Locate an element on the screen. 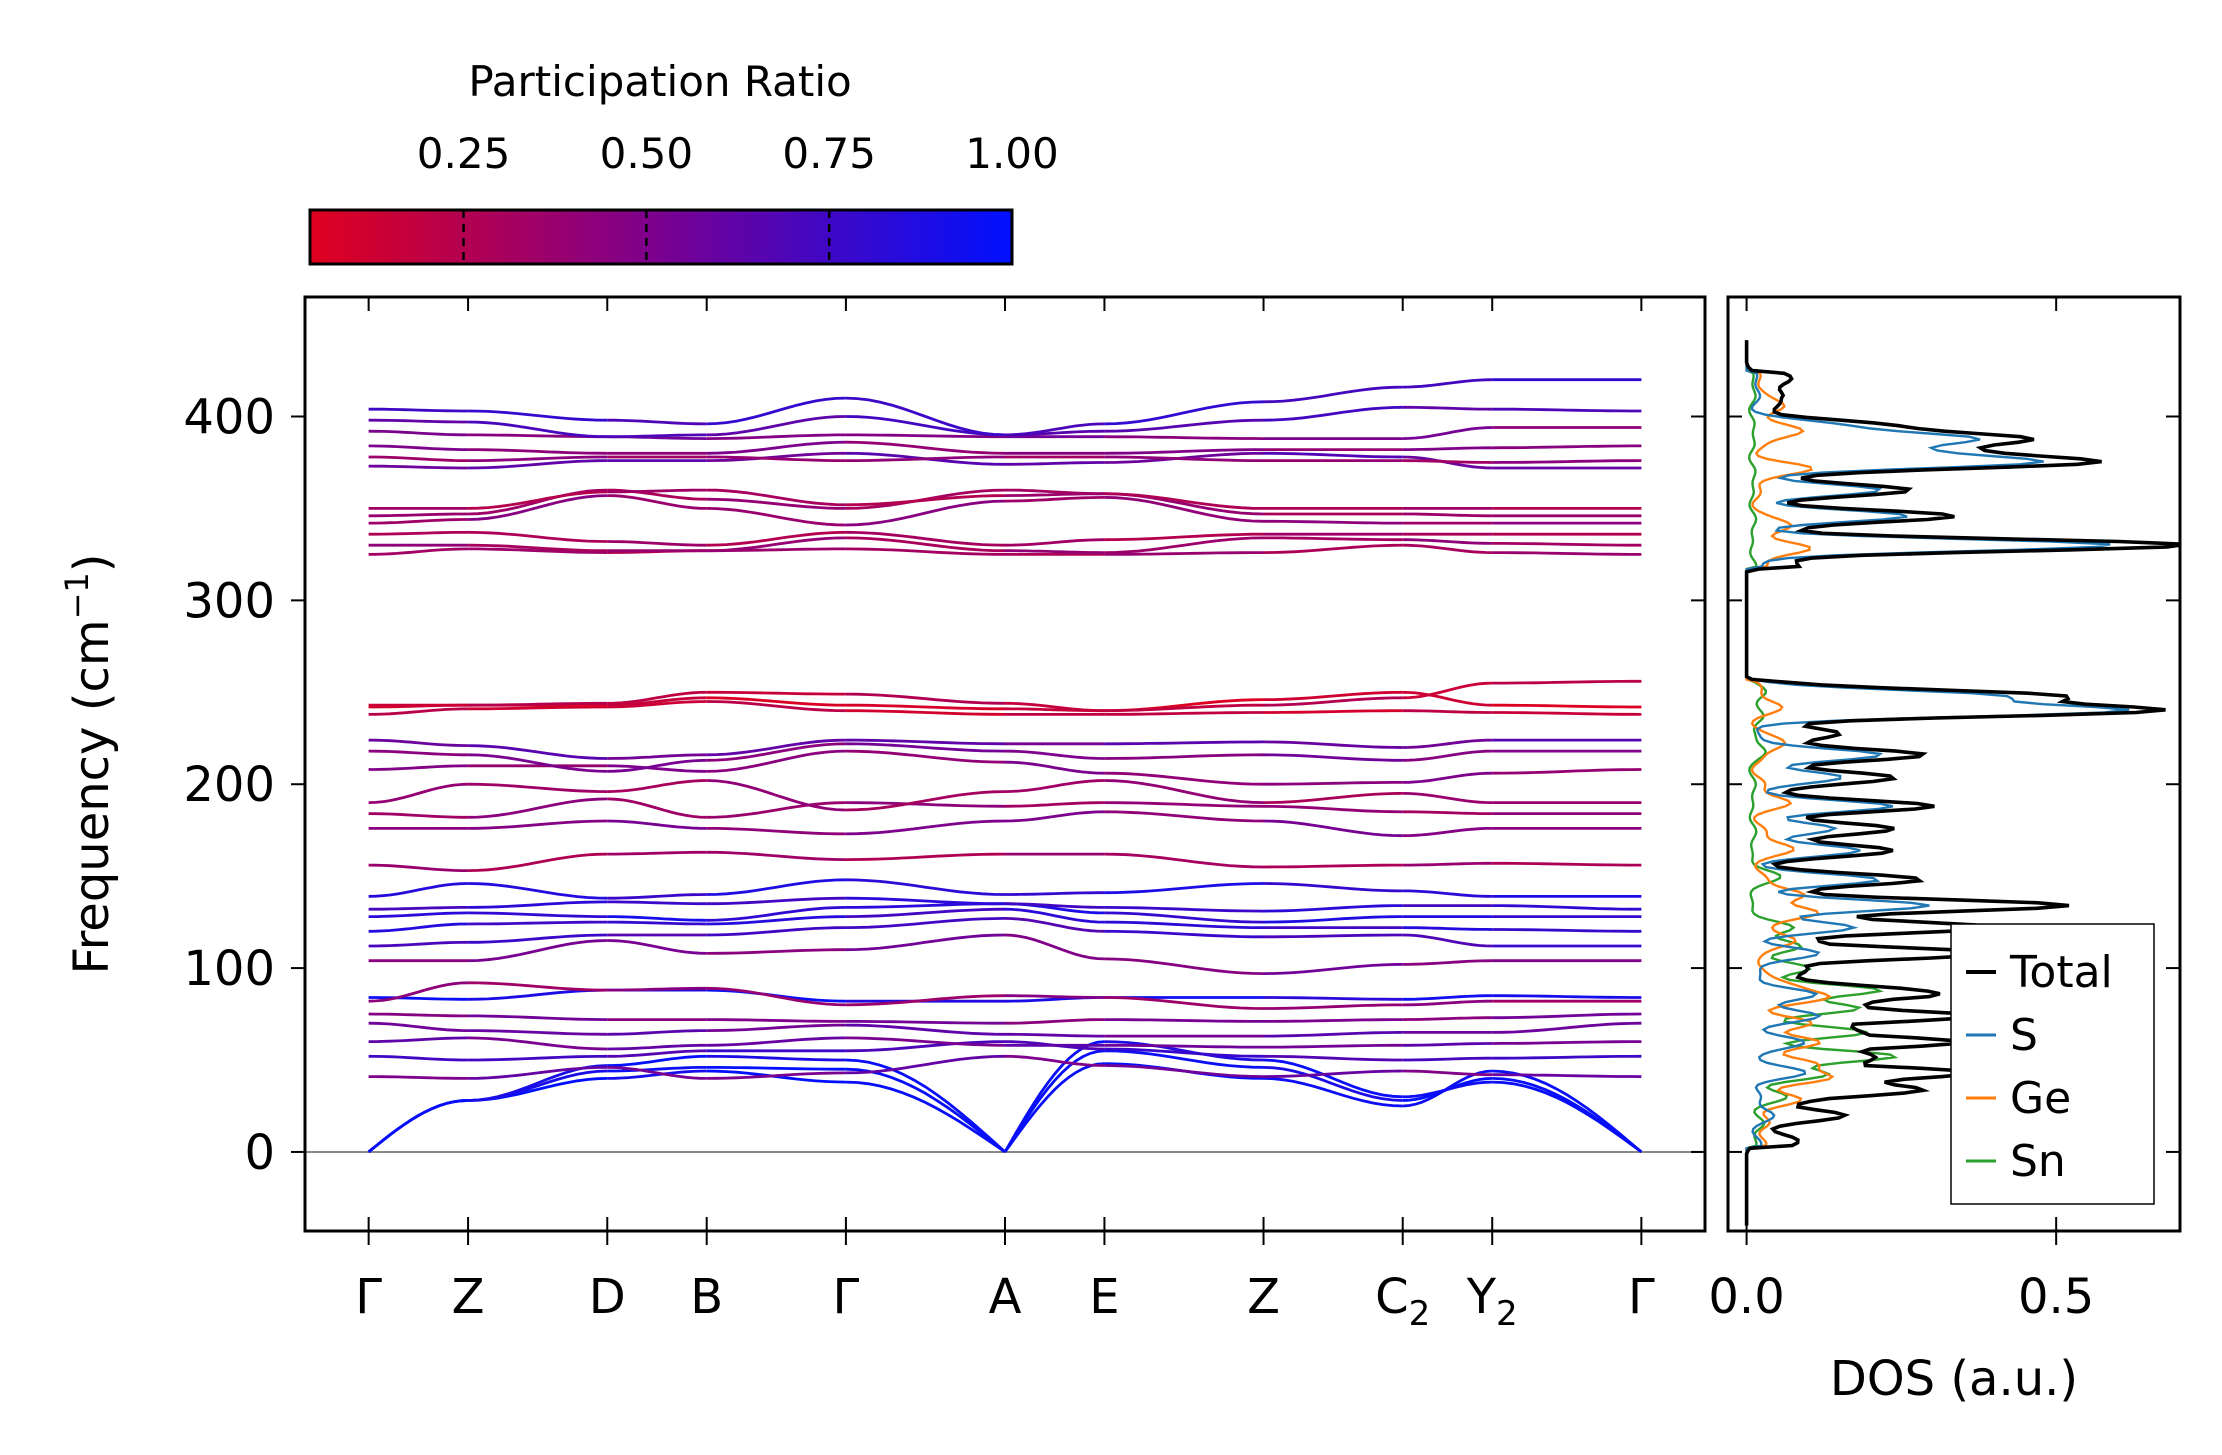 The image size is (2222, 1455). colorbar-tick-label: 0.50 is located at coordinates (647, 153).